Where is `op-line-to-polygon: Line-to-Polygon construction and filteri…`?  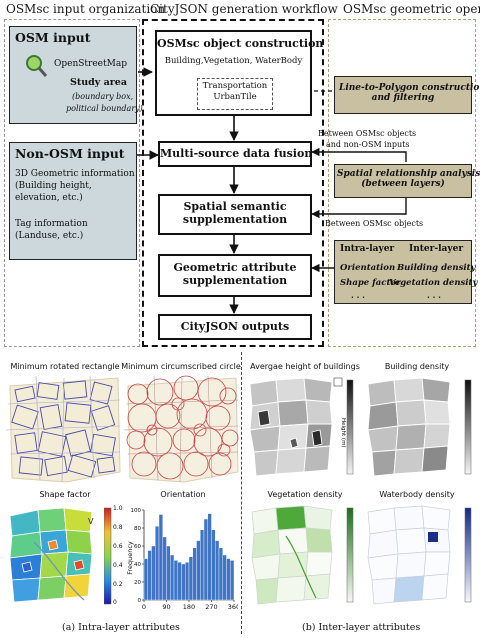
op-line-to-polygon: Line-to-Polygon construction and filteri… is located at coordinates (407, 95).